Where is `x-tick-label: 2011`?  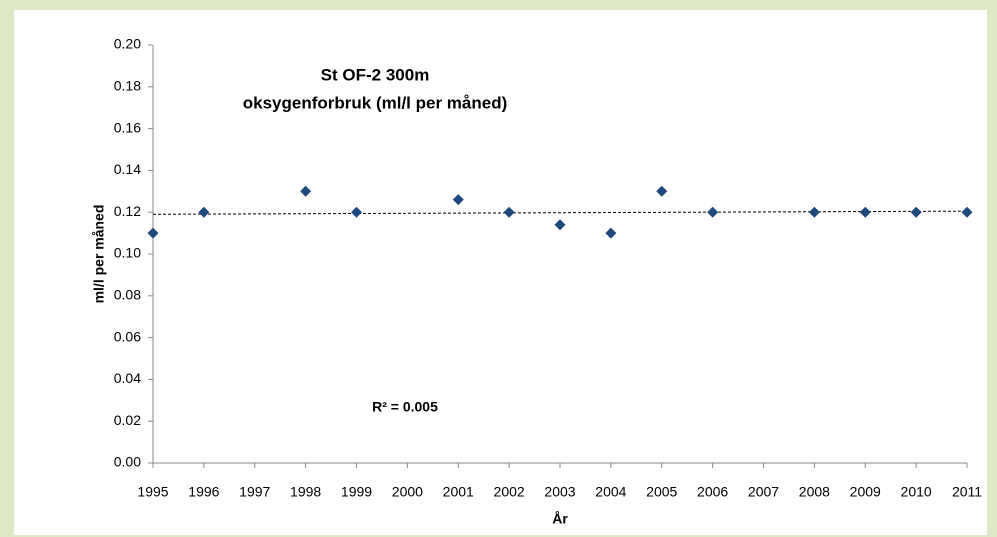 x-tick-label: 2011 is located at coordinates (967, 492).